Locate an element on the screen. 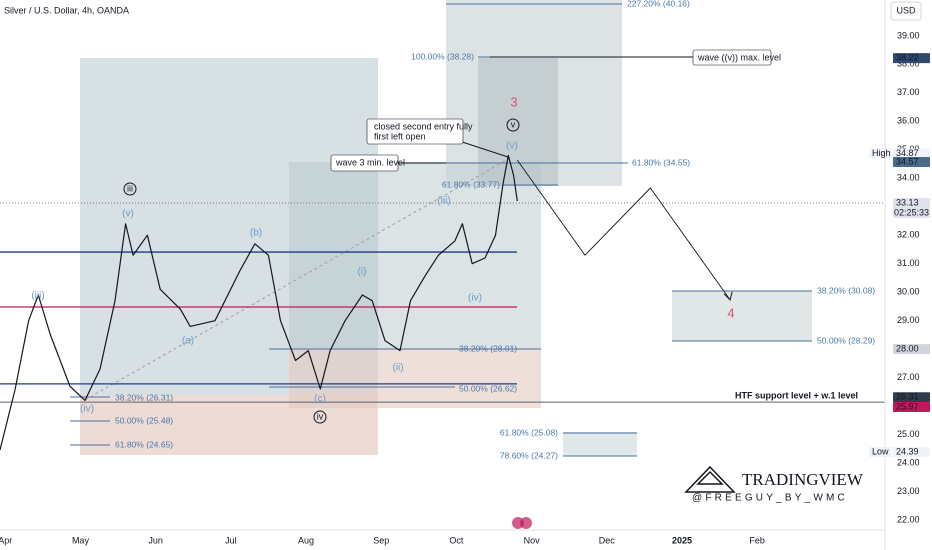  wave-label: (i) is located at coordinates (362, 272).